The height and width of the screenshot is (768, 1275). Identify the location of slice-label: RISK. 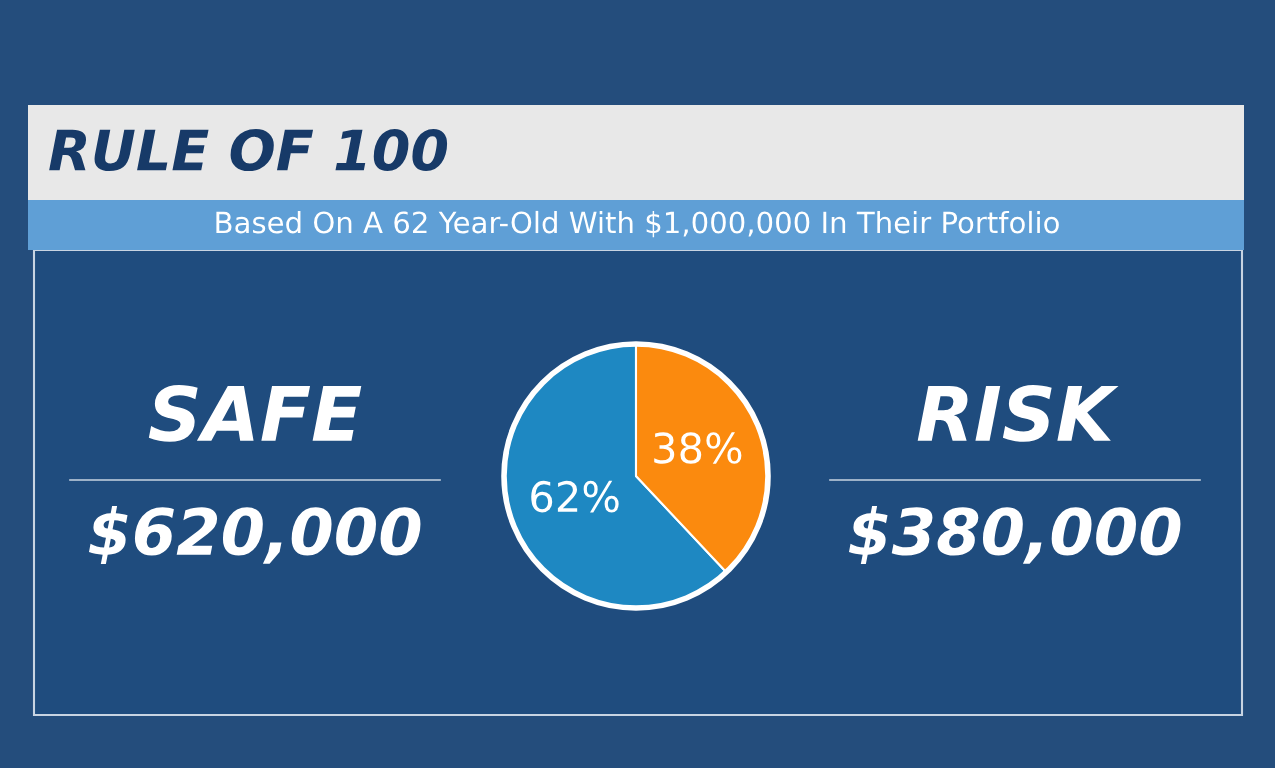
(1018, 413).